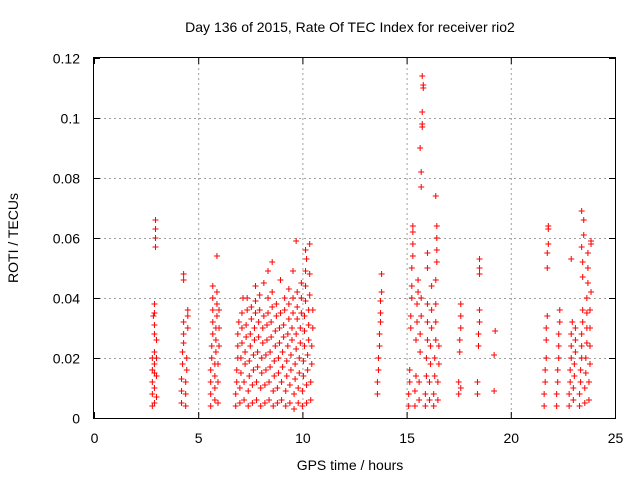 The height and width of the screenshot is (480, 640). Describe the element at coordinates (350, 465) in the screenshot. I see `x-axis-label: GPS time / hours` at that location.